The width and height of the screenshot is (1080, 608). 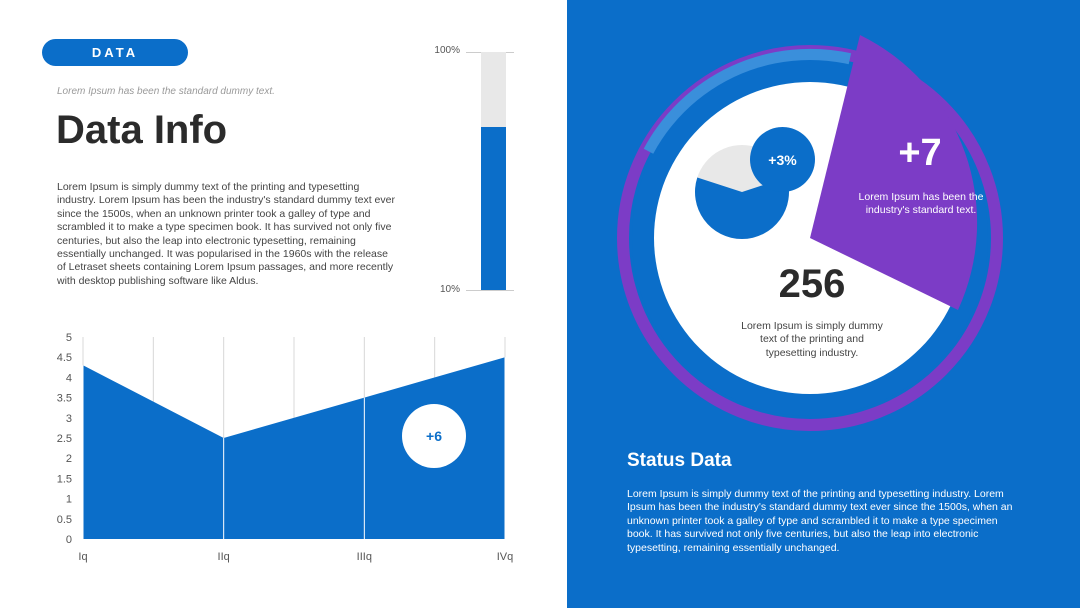 I want to click on chart-badge: +6, so click(x=434, y=436).